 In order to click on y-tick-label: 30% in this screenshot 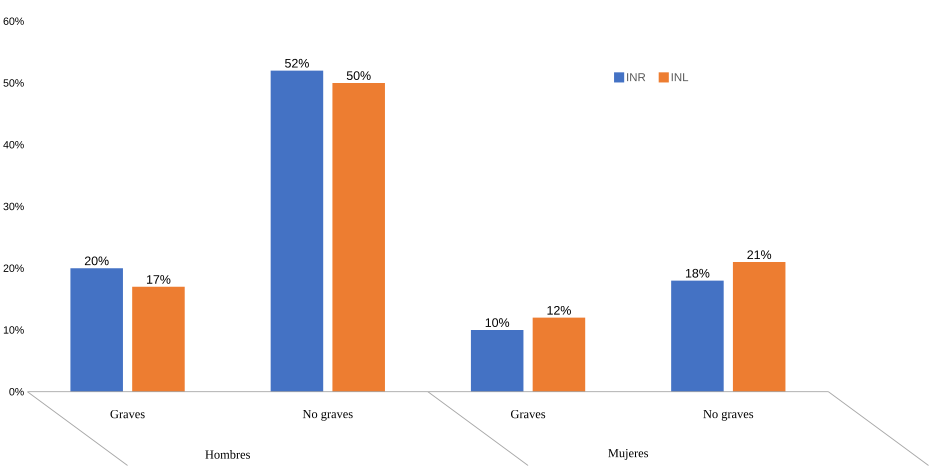, I will do `click(13, 206)`.